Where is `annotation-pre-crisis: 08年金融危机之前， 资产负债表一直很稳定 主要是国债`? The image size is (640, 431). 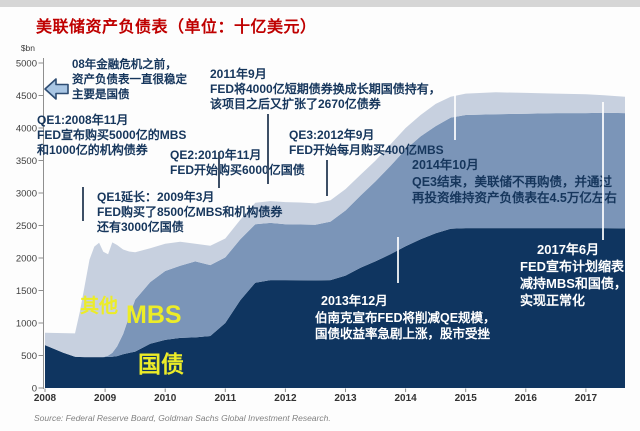 annotation-pre-crisis: 08年金融危机之前， 资产负债表一直很稳定 主要是国债 is located at coordinates (129, 80).